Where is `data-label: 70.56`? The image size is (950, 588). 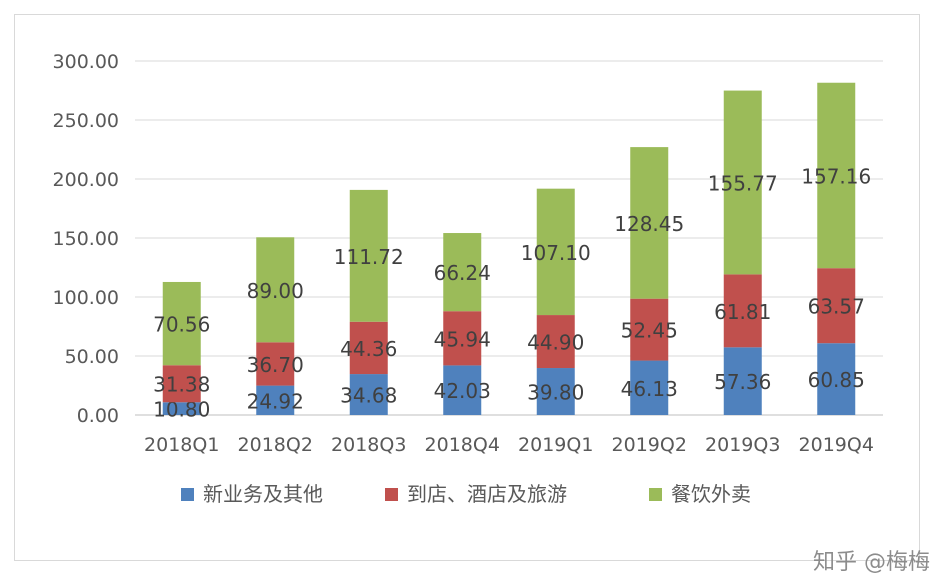
data-label: 70.56 is located at coordinates (181, 325).